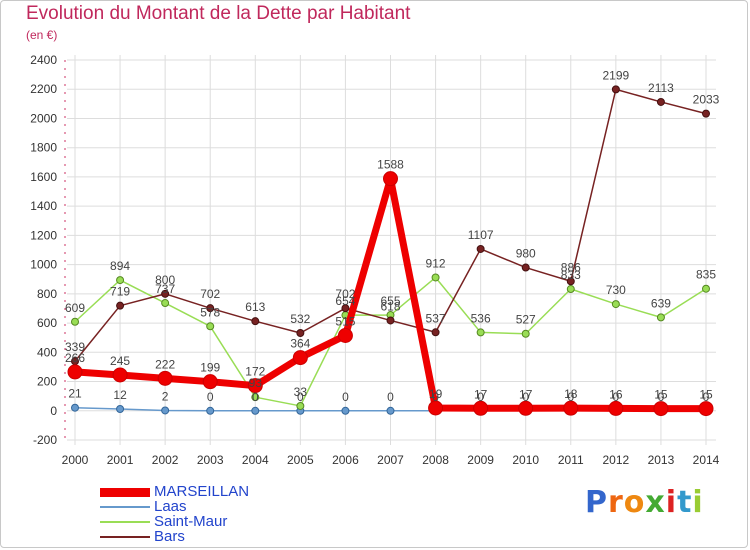 This screenshot has height=550, width=750. What do you see at coordinates (75, 308) in the screenshot?
I see `data-label-saint-maur: 609` at bounding box center [75, 308].